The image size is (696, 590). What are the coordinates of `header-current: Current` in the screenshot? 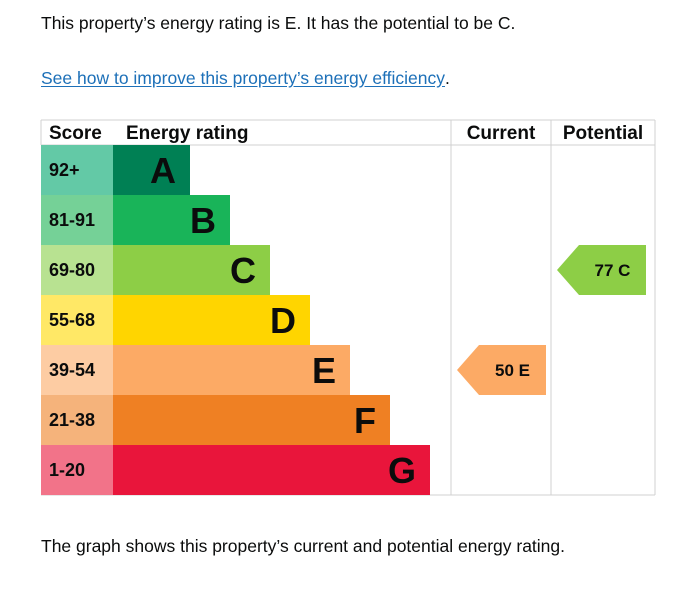 It's located at (501, 133).